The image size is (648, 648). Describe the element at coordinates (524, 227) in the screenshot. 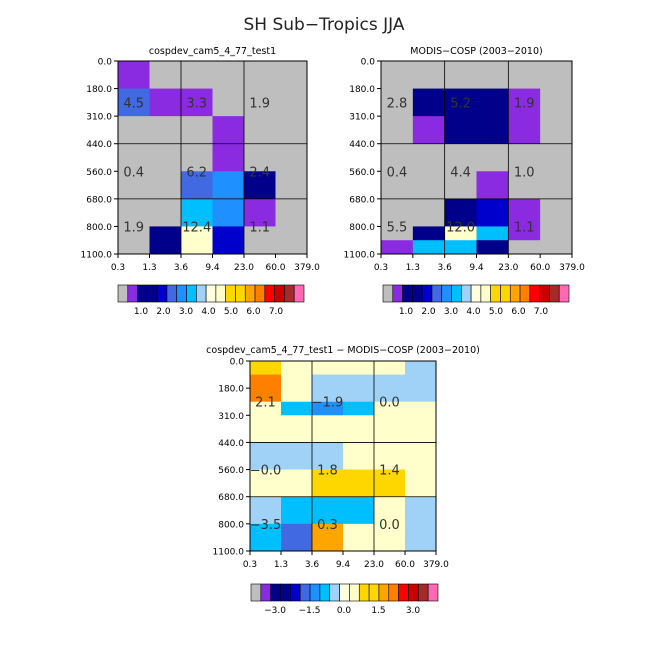

I see `data-label: 1.1` at that location.